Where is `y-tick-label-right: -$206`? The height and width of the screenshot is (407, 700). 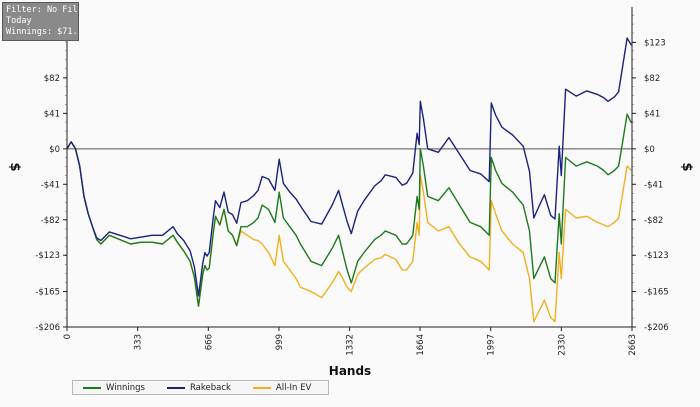 y-tick-label-right: -$206 is located at coordinates (656, 328).